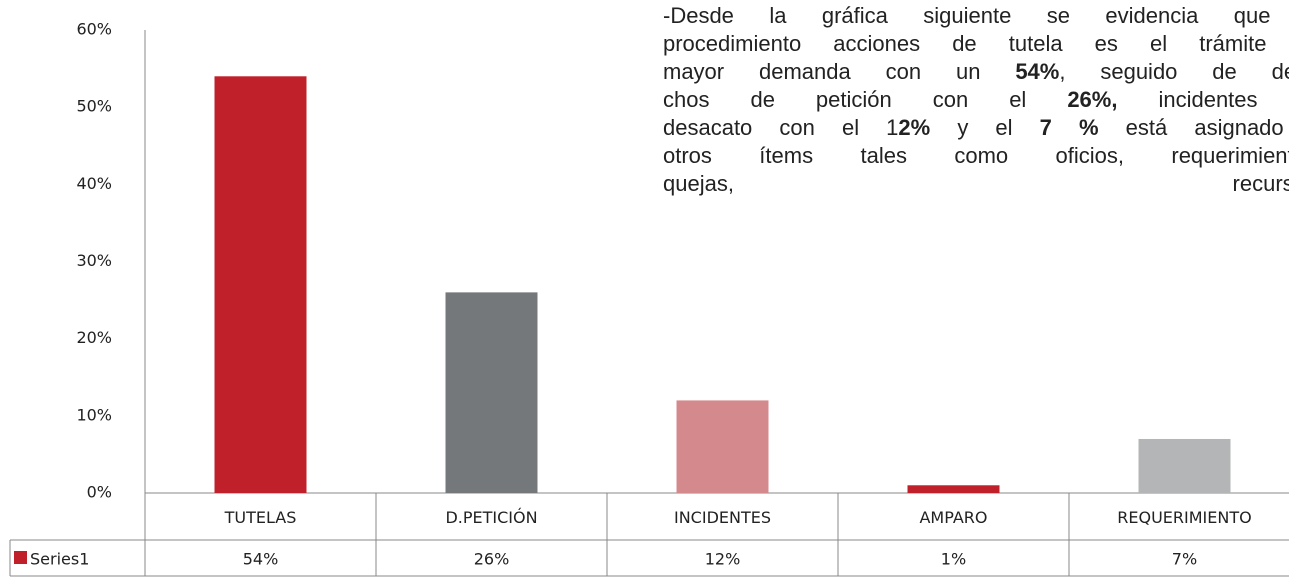 The image size is (1289, 577). I want to click on text-line: quejas, recursos., so click(976, 184).